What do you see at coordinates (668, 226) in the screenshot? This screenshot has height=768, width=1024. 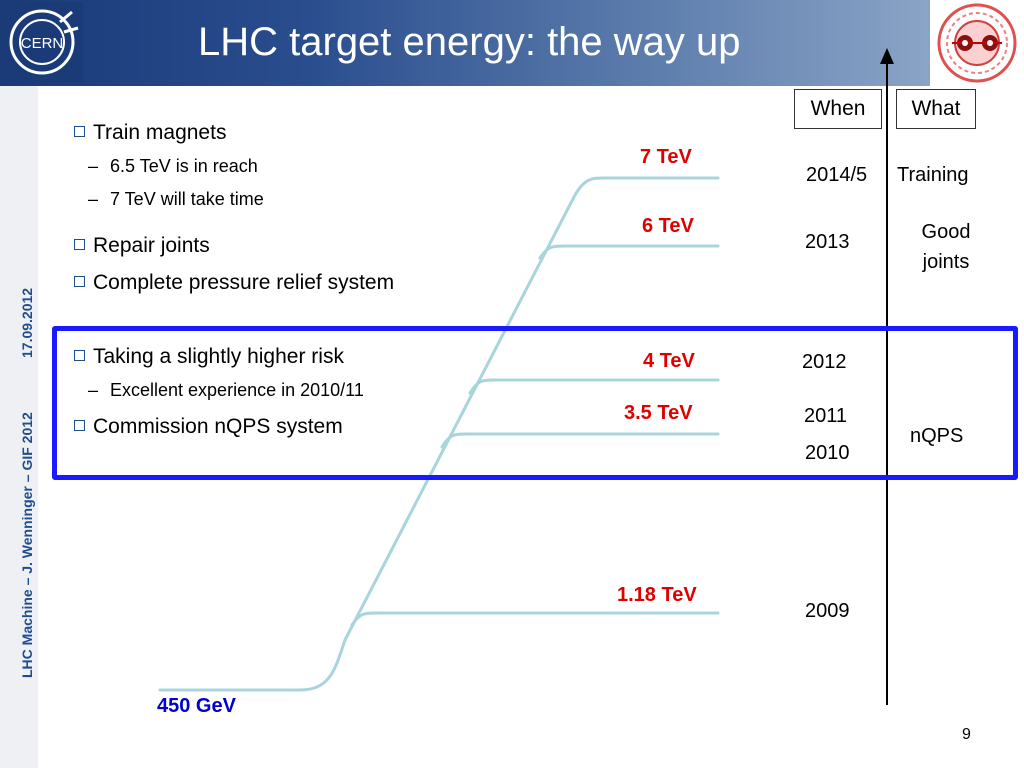 I see `energy-label-6tev: 6 TeV` at bounding box center [668, 226].